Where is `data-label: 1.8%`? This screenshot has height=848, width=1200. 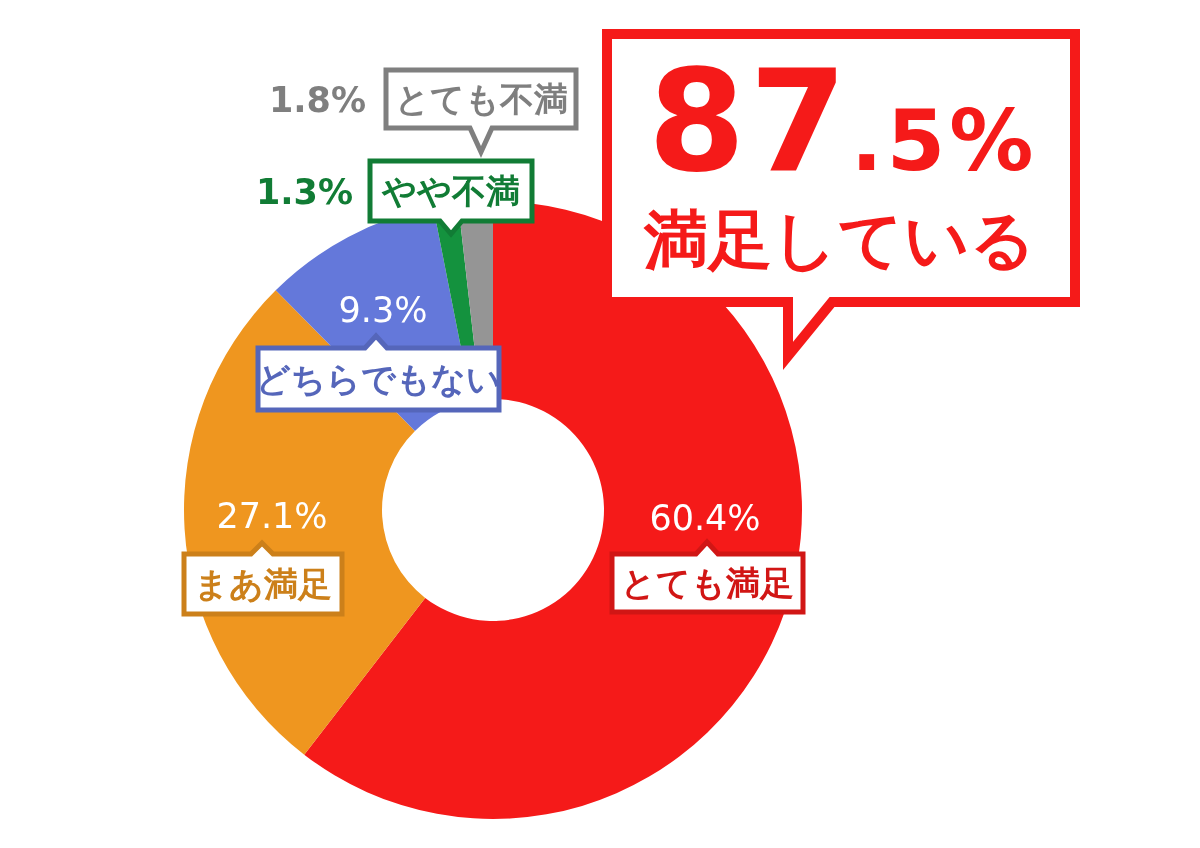
data-label: 1.8% is located at coordinates (317, 100).